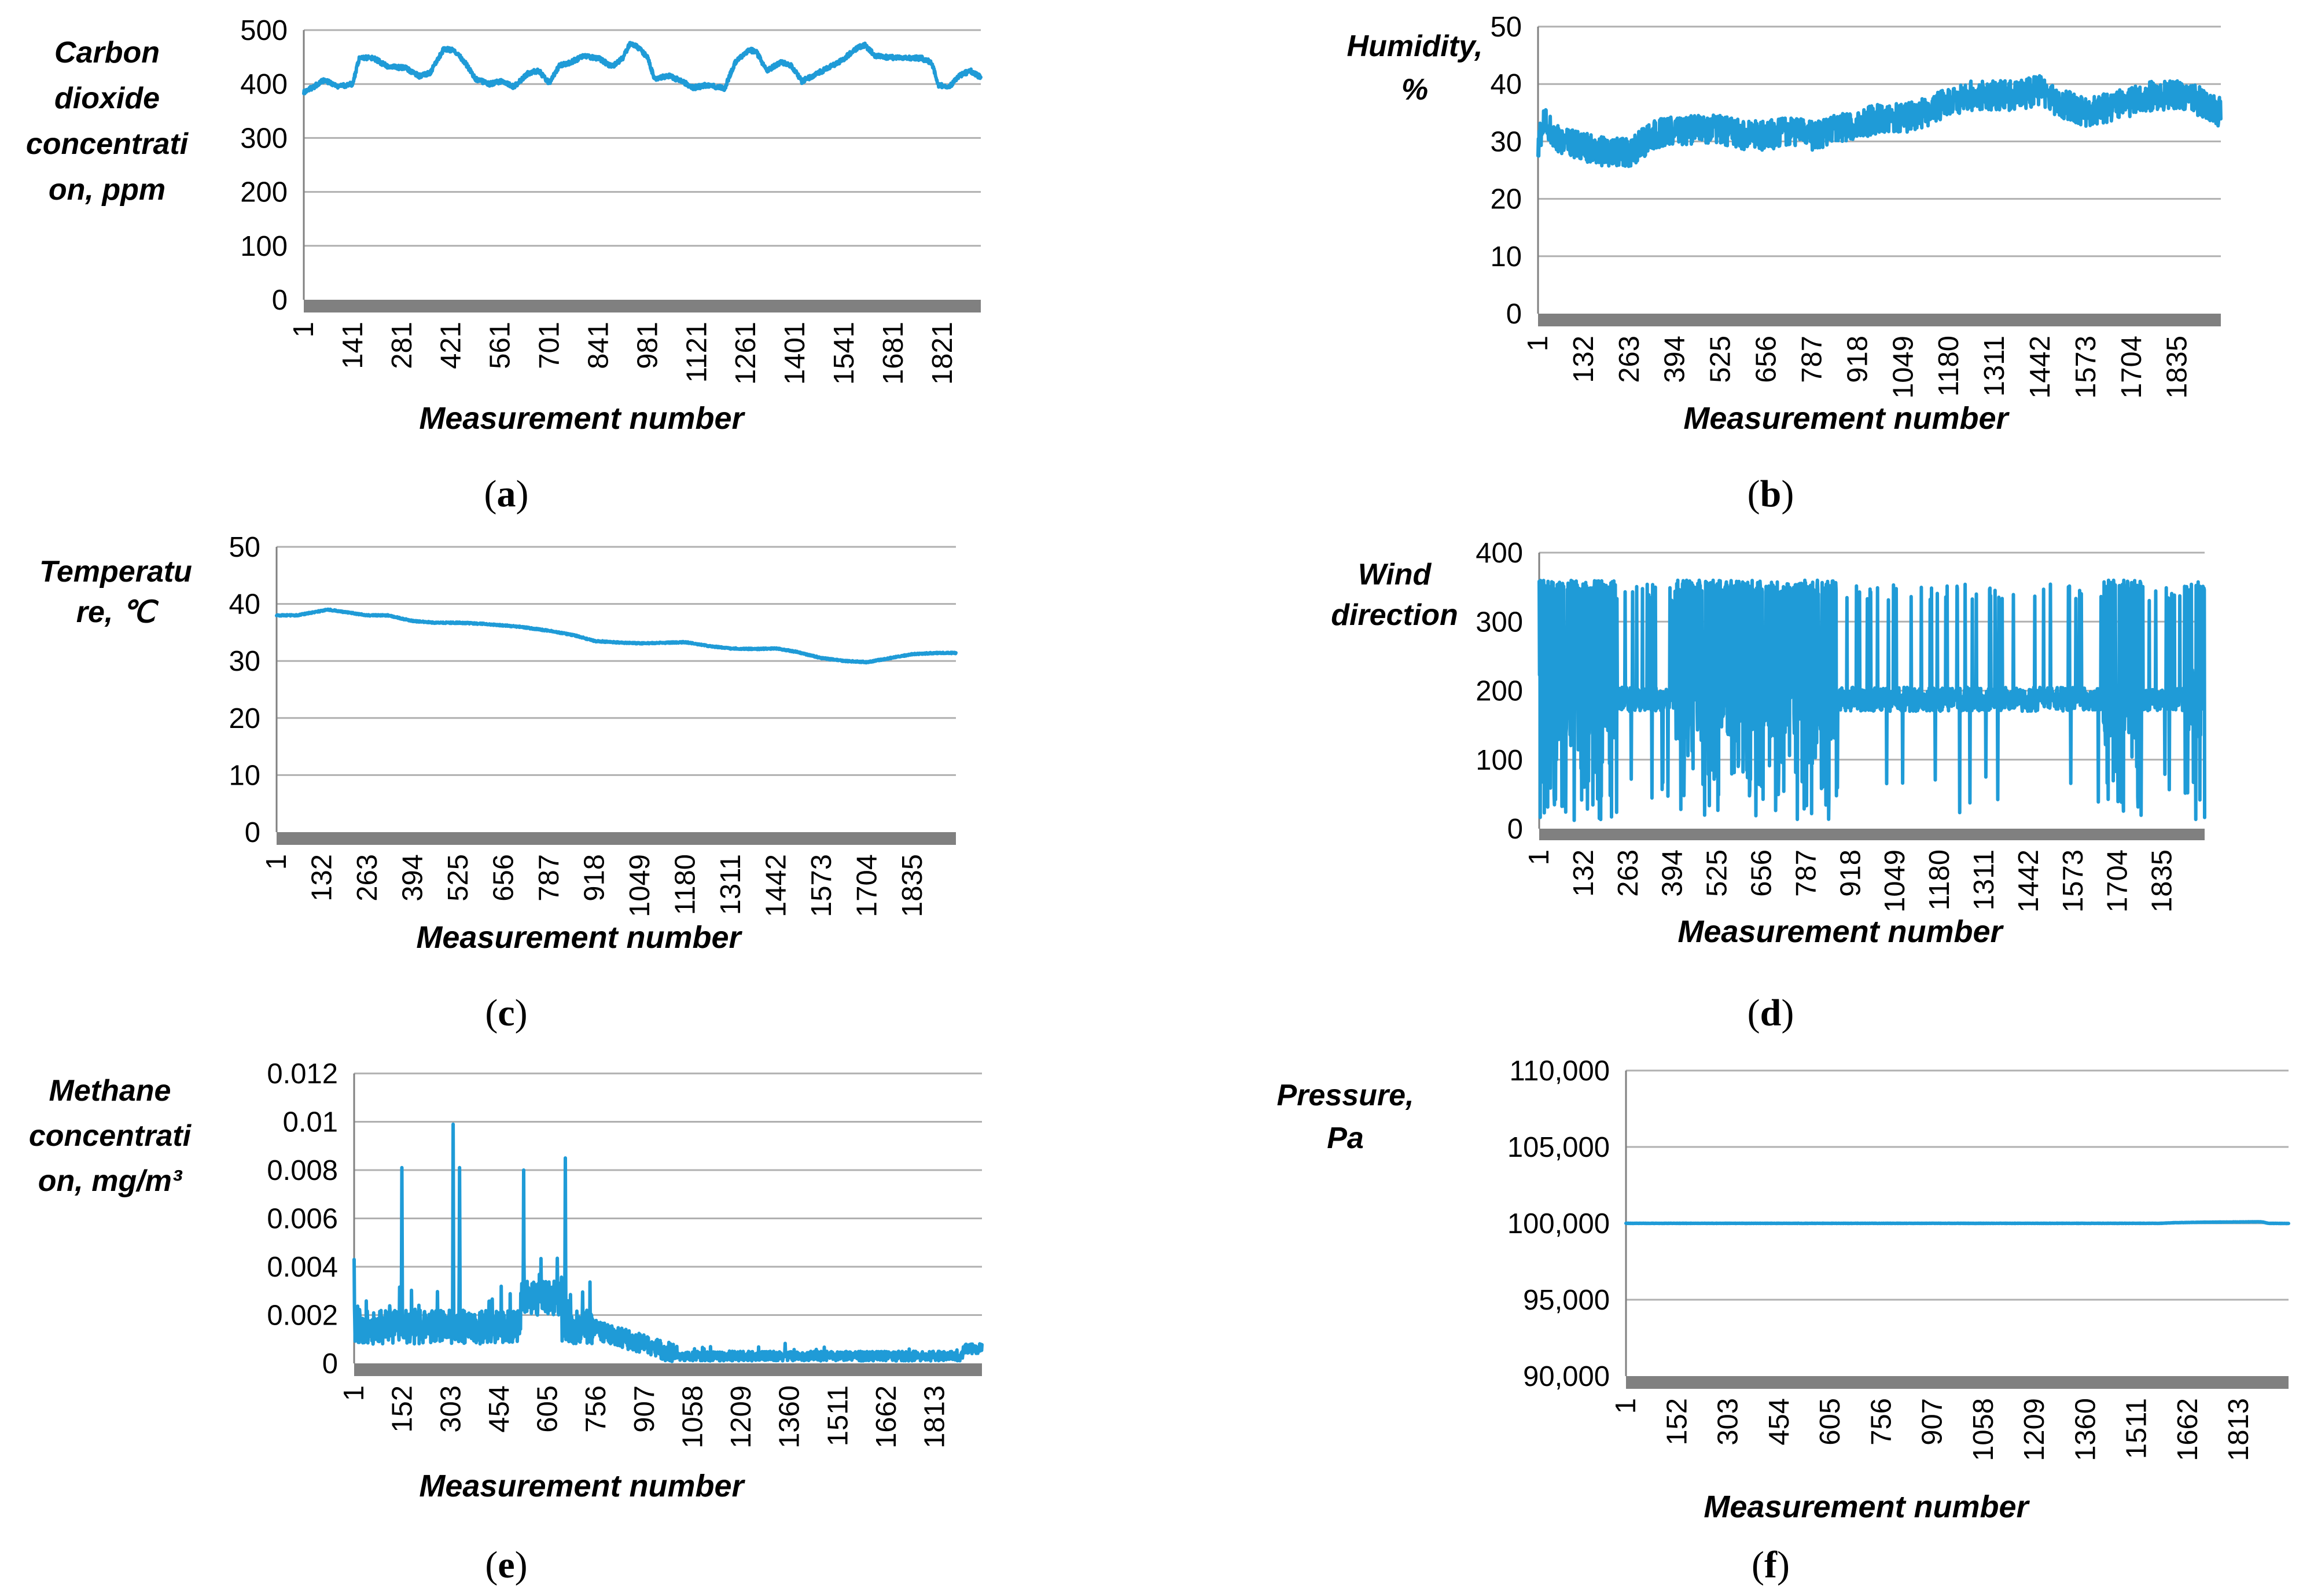 The image size is (2303, 1596). Describe the element at coordinates (252, 832) in the screenshot. I see `panel-c-y-tick-label: 0` at that location.